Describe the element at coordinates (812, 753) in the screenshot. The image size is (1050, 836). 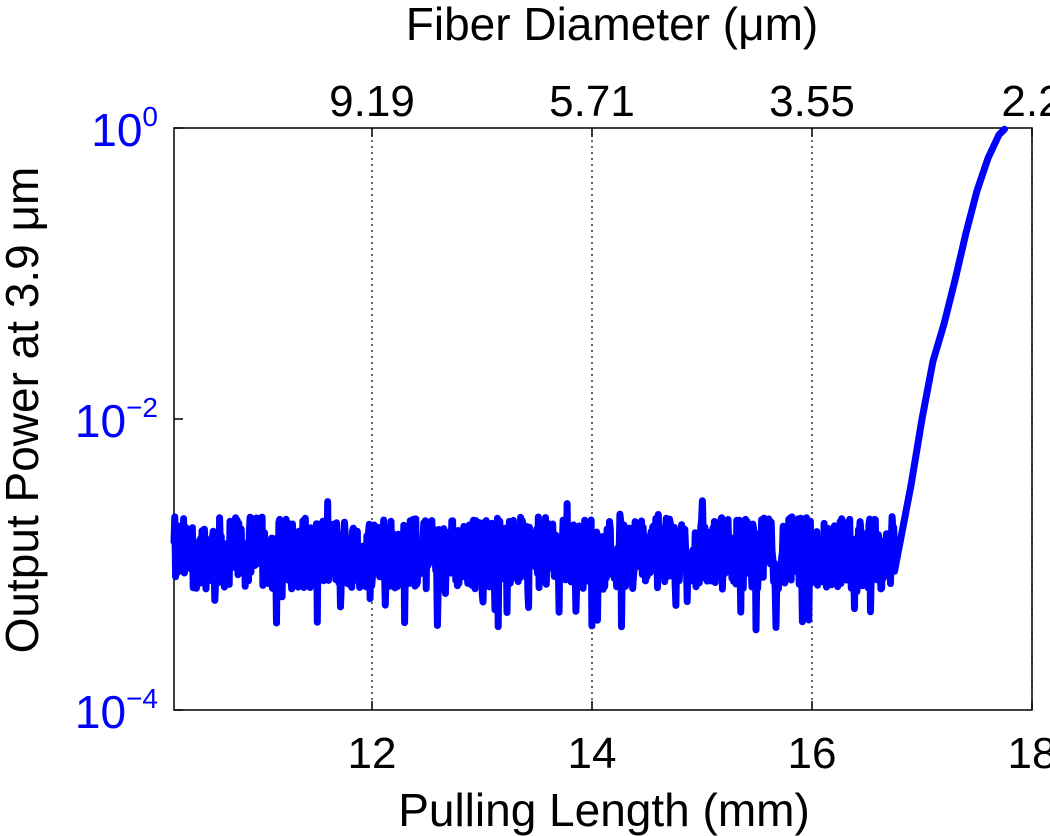
I see `x-tick-label: 16` at that location.